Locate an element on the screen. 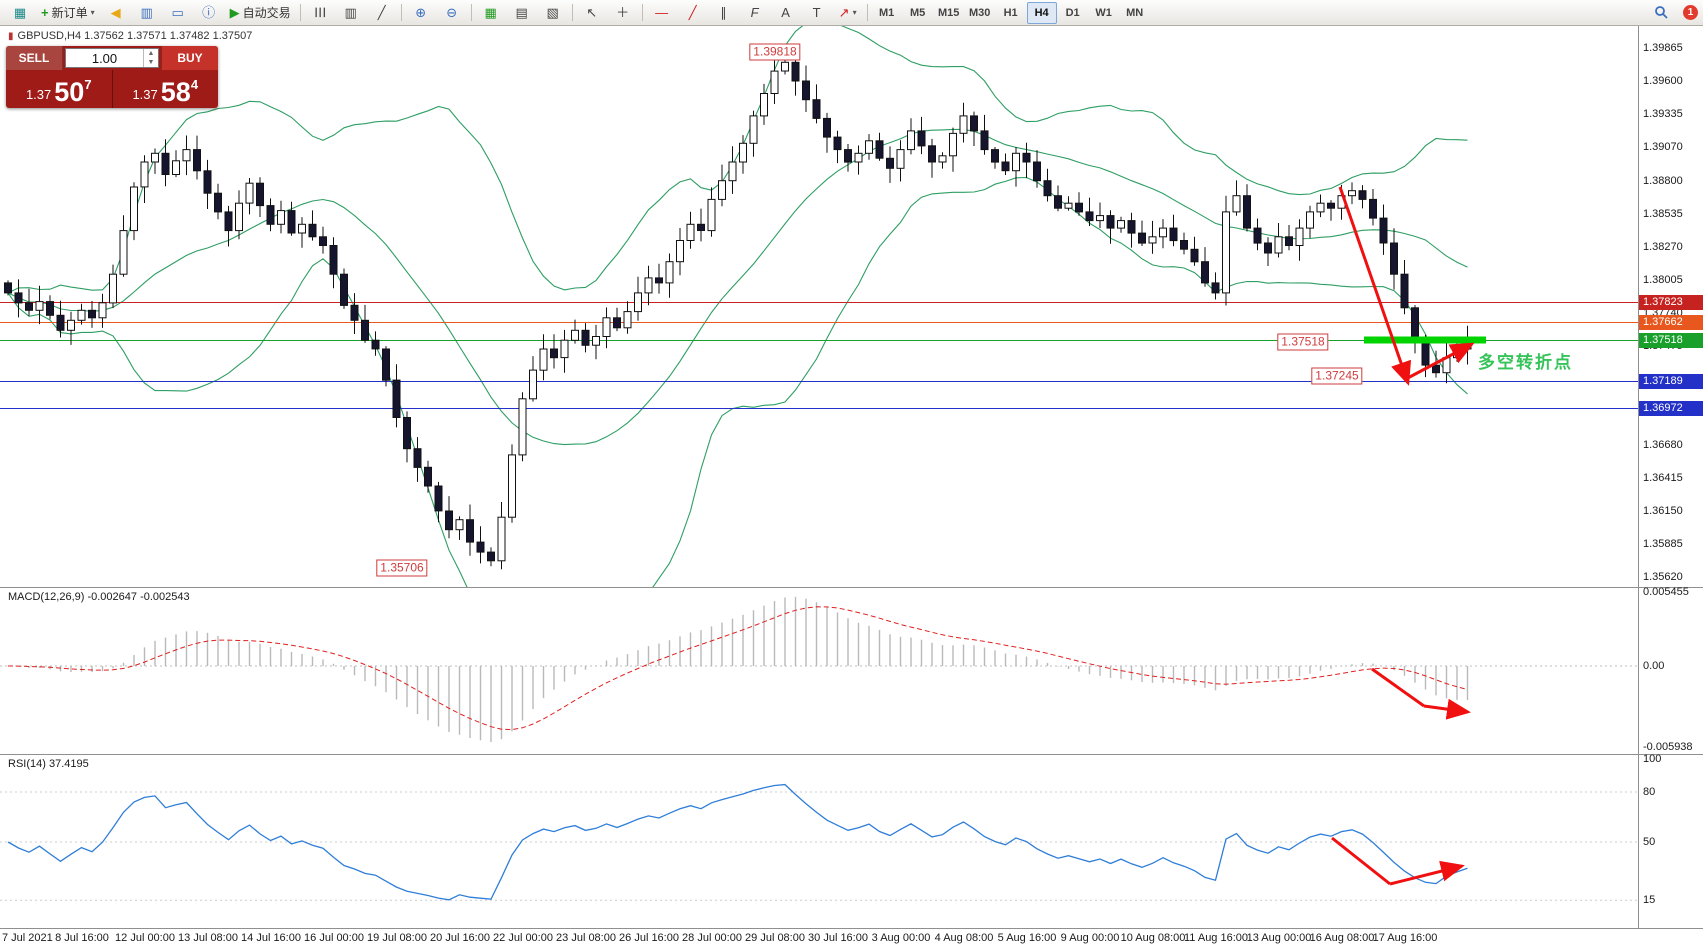  tile-windows-icon: ▦ is located at coordinates (490, 12).